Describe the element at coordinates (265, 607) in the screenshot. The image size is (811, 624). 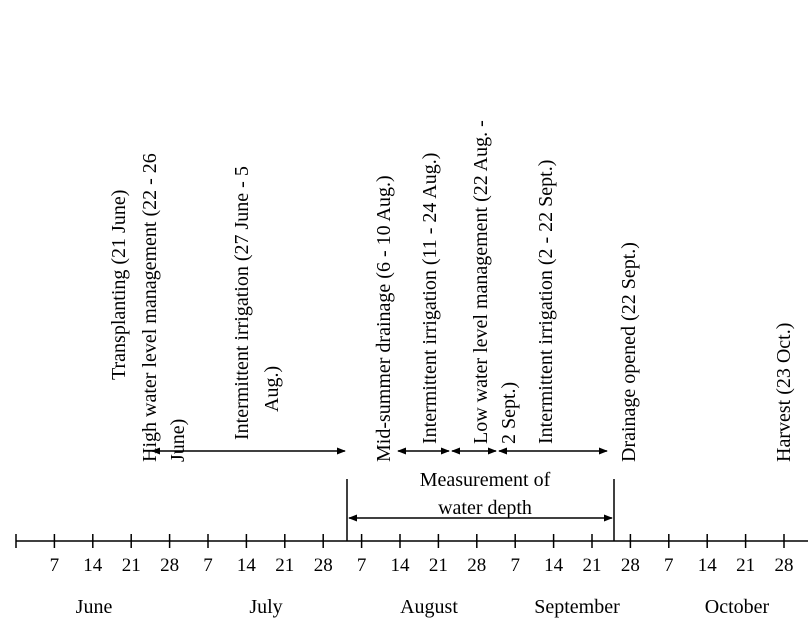
I see `month-label-july: July` at that location.